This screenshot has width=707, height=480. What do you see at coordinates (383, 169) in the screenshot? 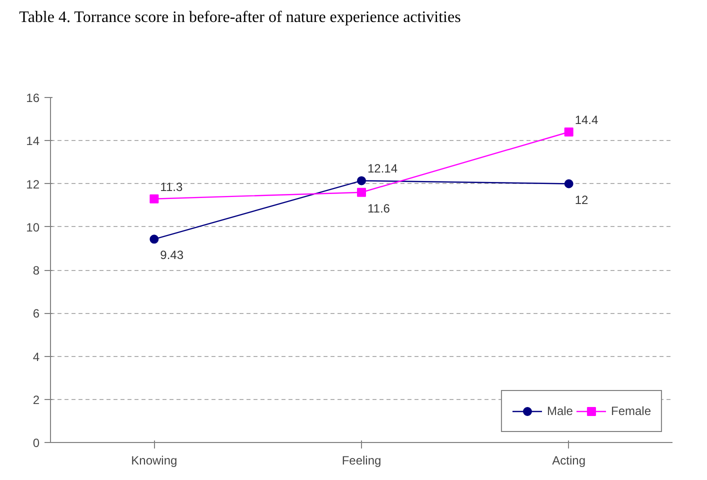
I see `data-label: 12.14` at bounding box center [383, 169].